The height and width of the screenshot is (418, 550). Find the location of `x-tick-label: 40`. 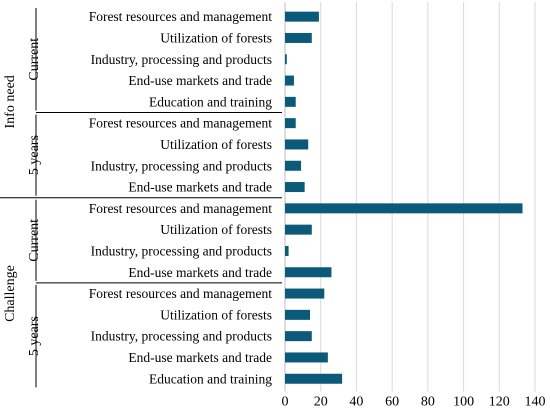

x-tick-label: 40 is located at coordinates (356, 401).